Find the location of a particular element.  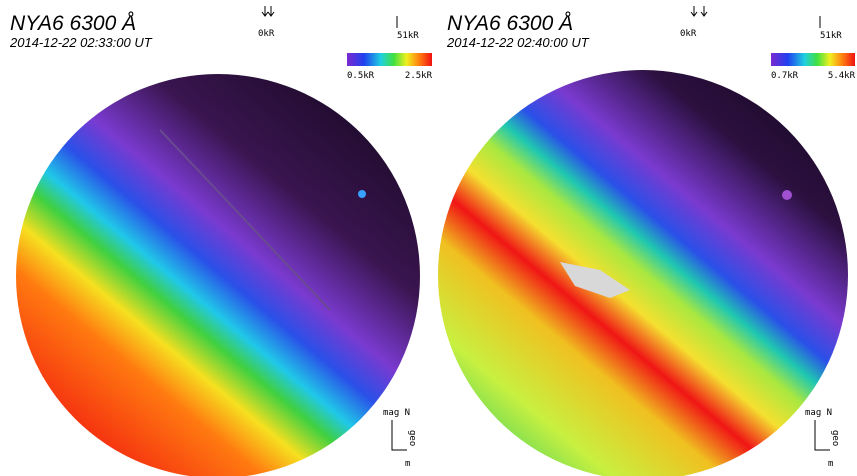

colorbar-high: 5.4kR is located at coordinates (842, 76).